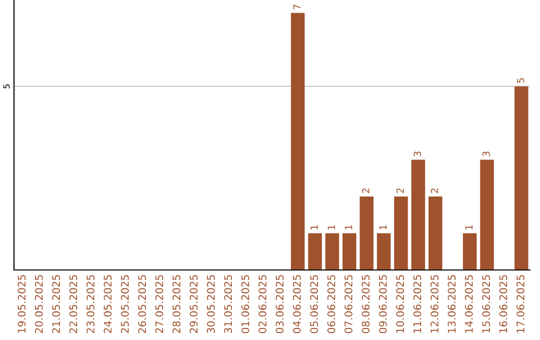 This screenshot has width=540, height=340. I want to click on x-tick-label: 05.06.2025, so click(314, 304).